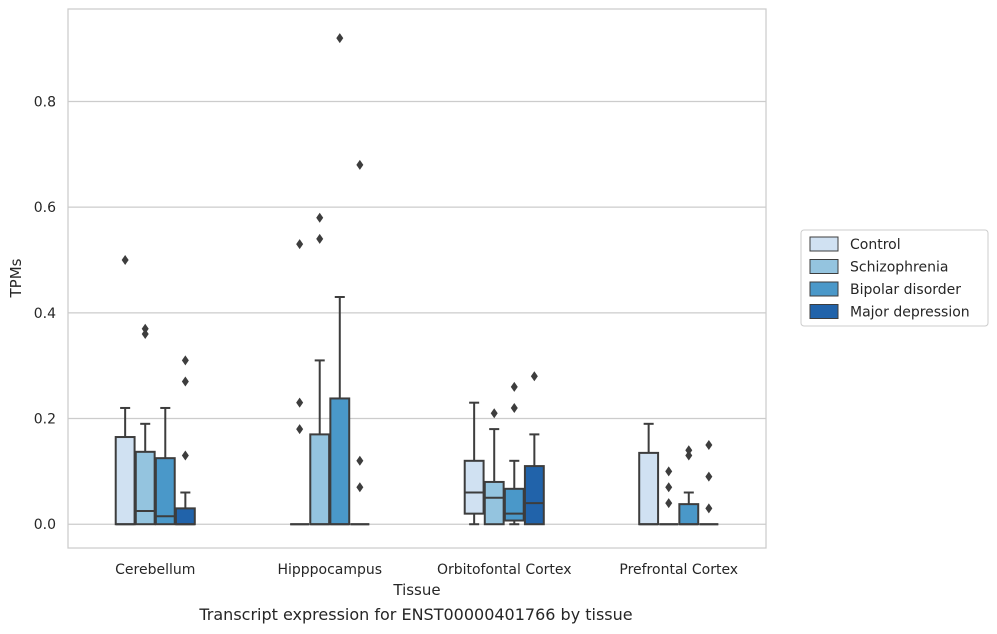 The image size is (997, 634). What do you see at coordinates (416, 590) in the screenshot?
I see `x-axis-label: Tissue` at bounding box center [416, 590].